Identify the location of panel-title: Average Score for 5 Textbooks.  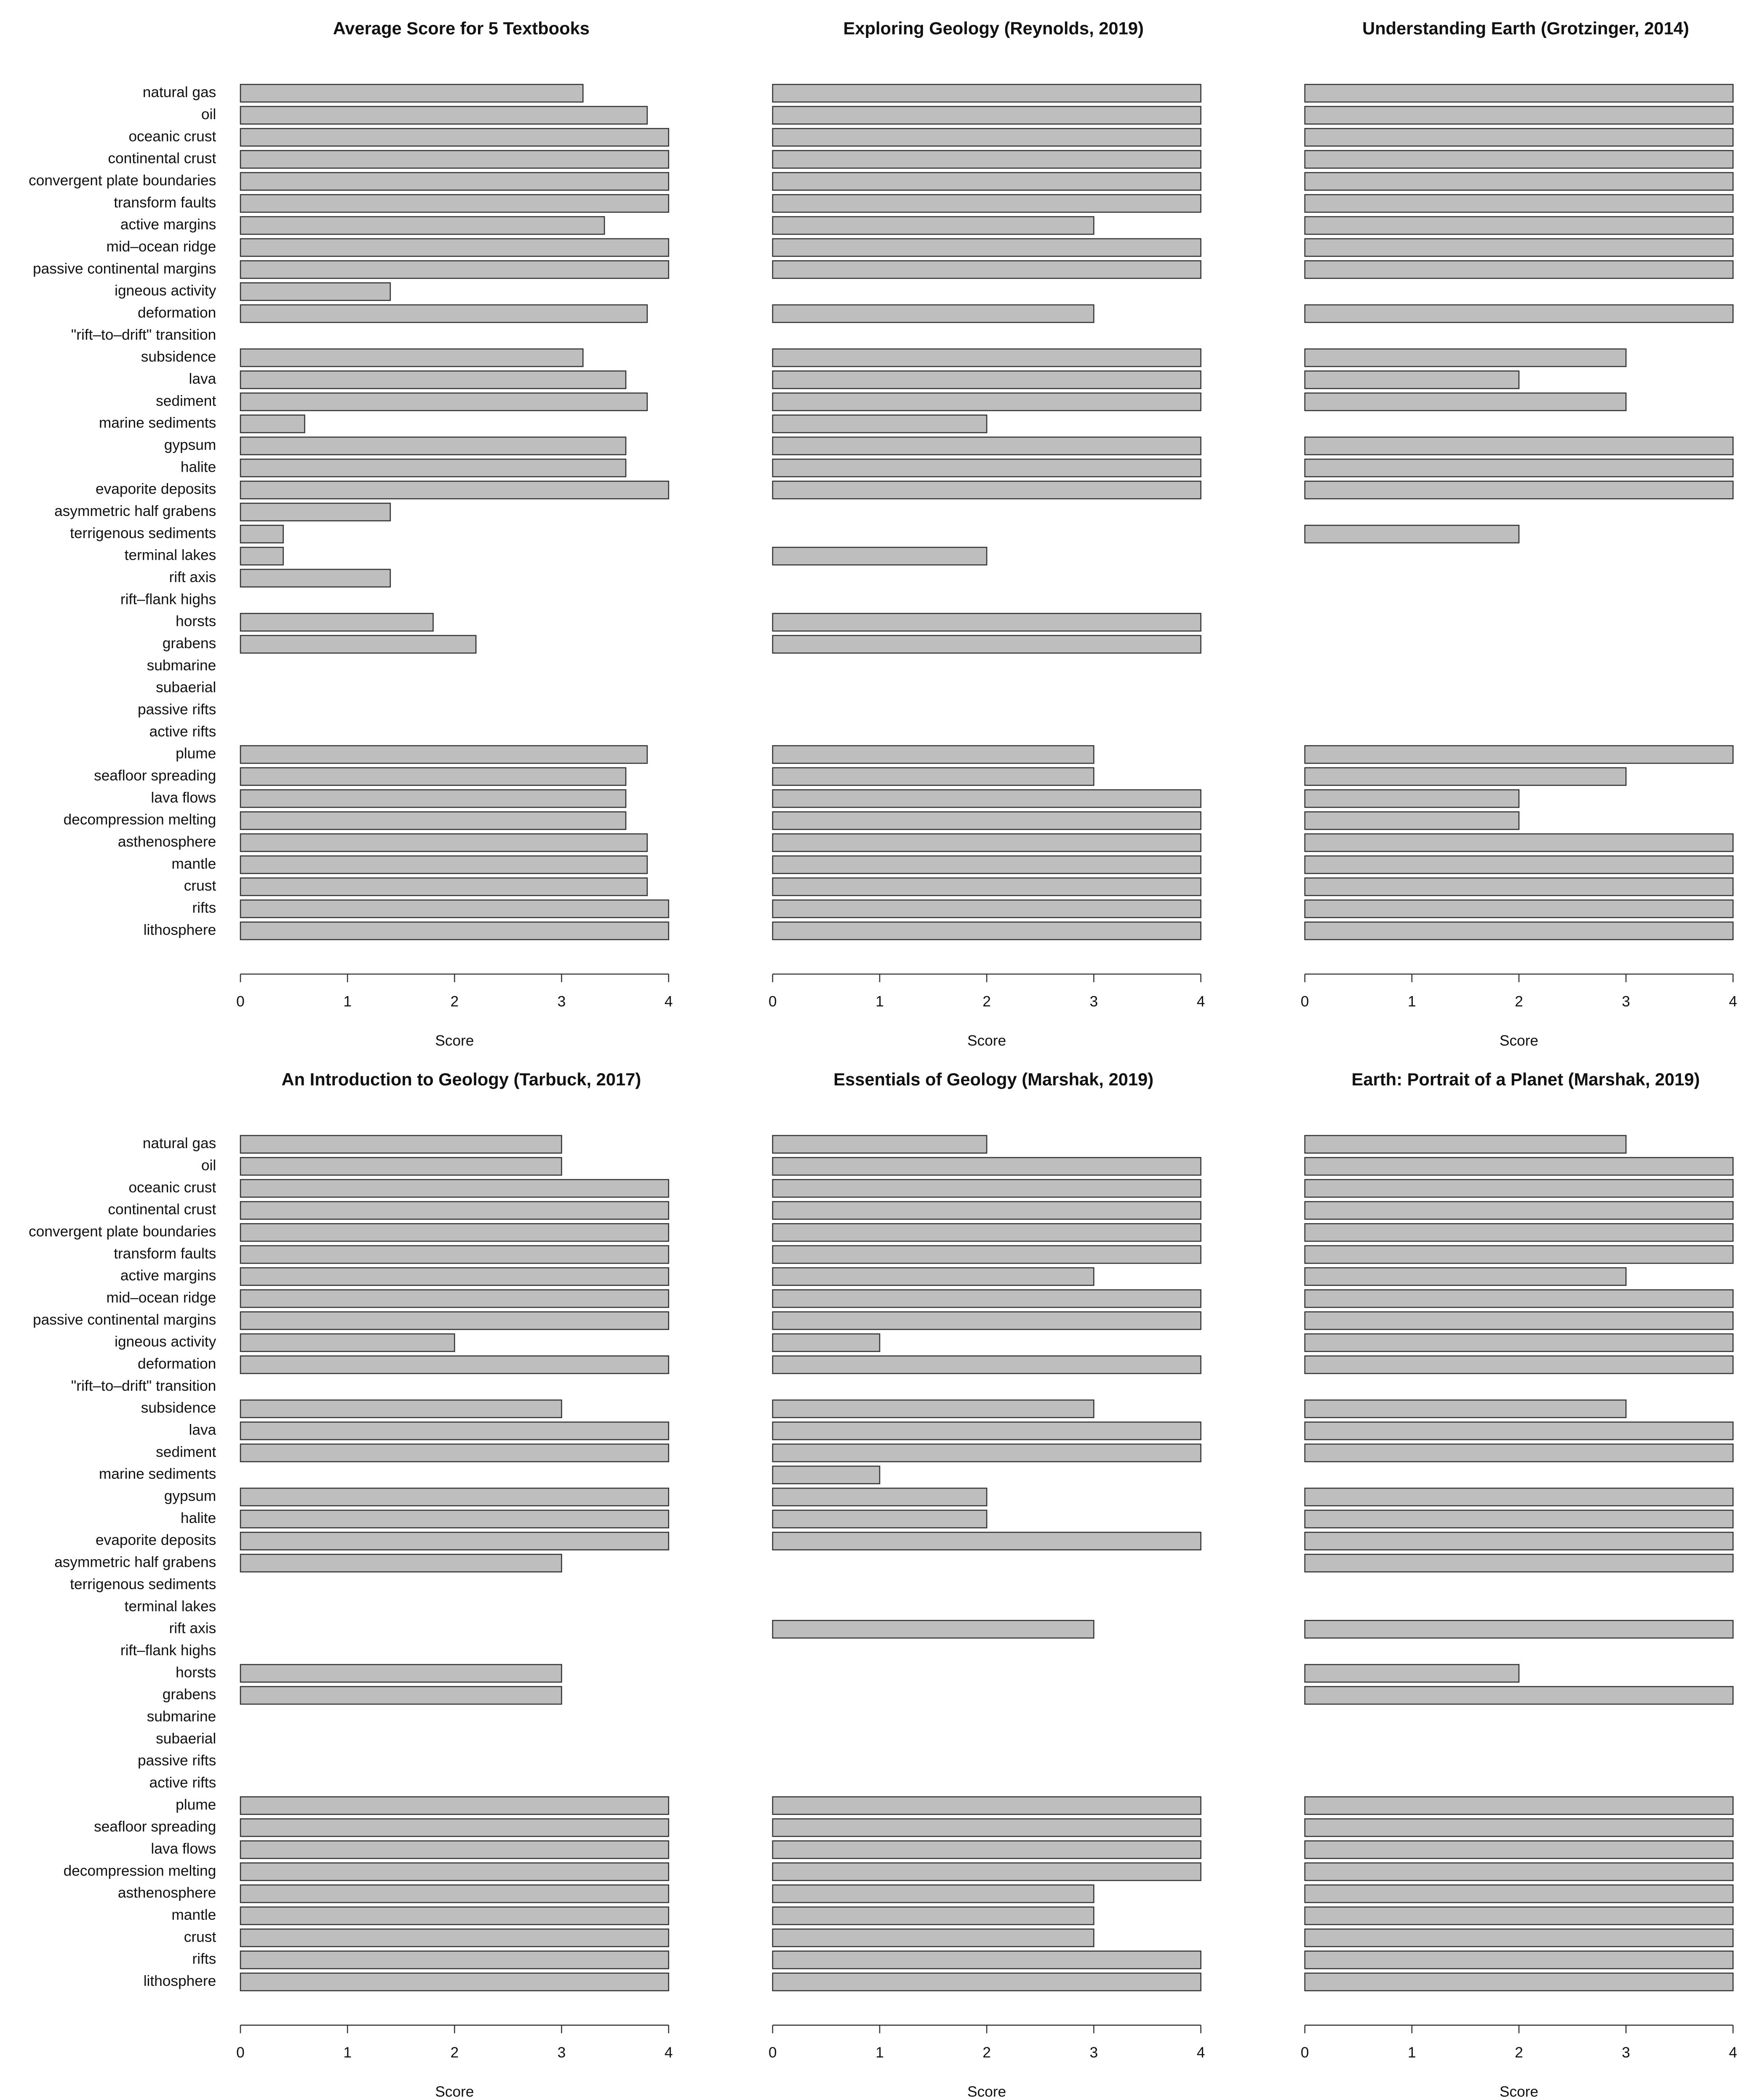
(461, 28).